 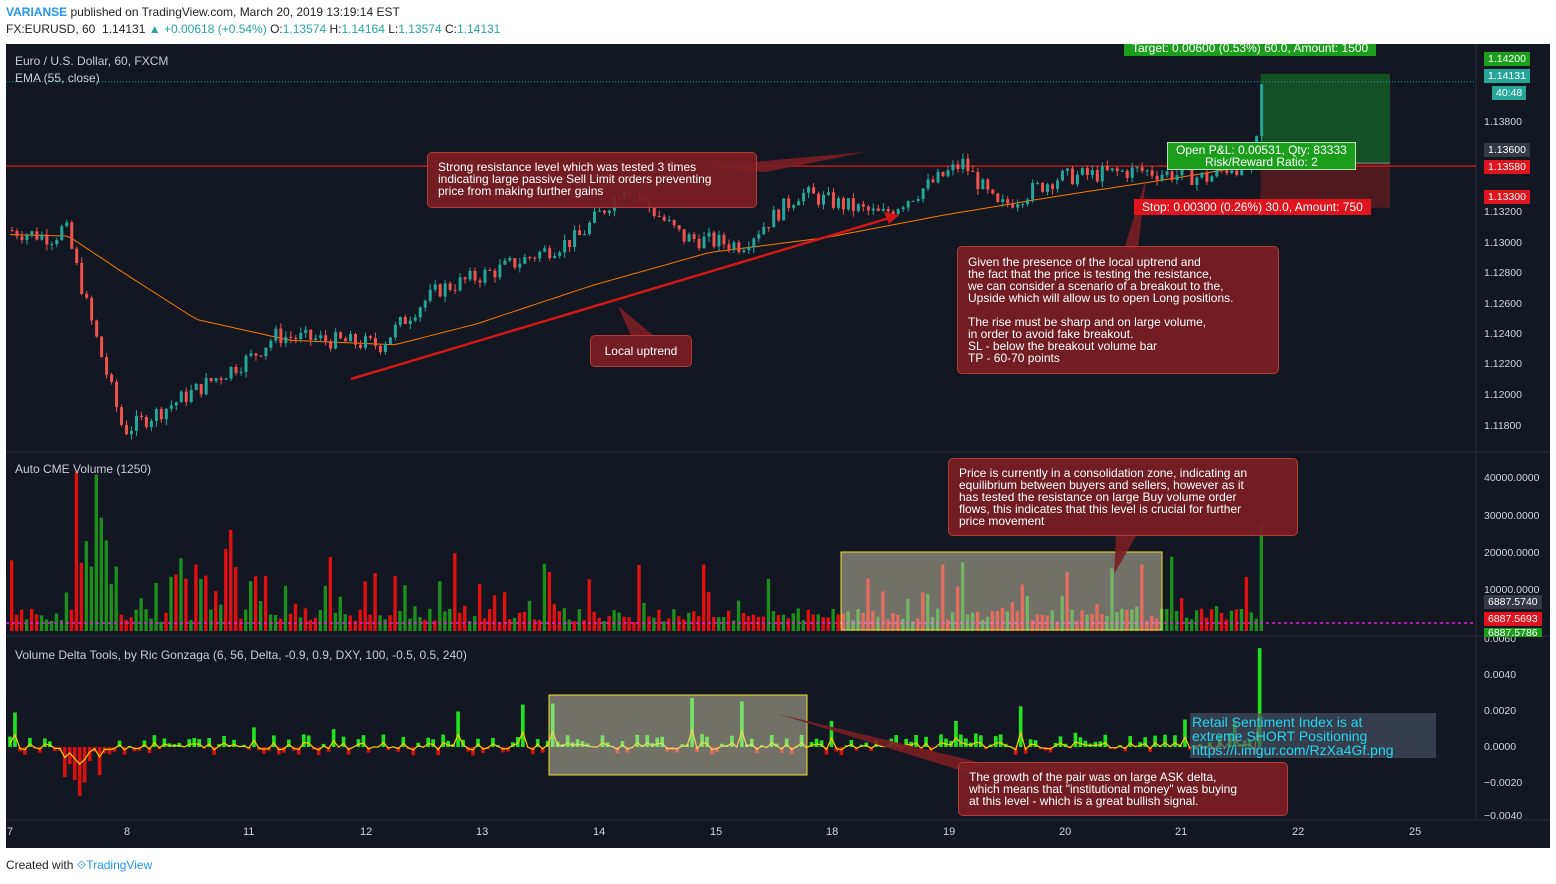 What do you see at coordinates (83, 469) in the screenshot?
I see `volume-pane-title: Auto CME Volume (1250)` at bounding box center [83, 469].